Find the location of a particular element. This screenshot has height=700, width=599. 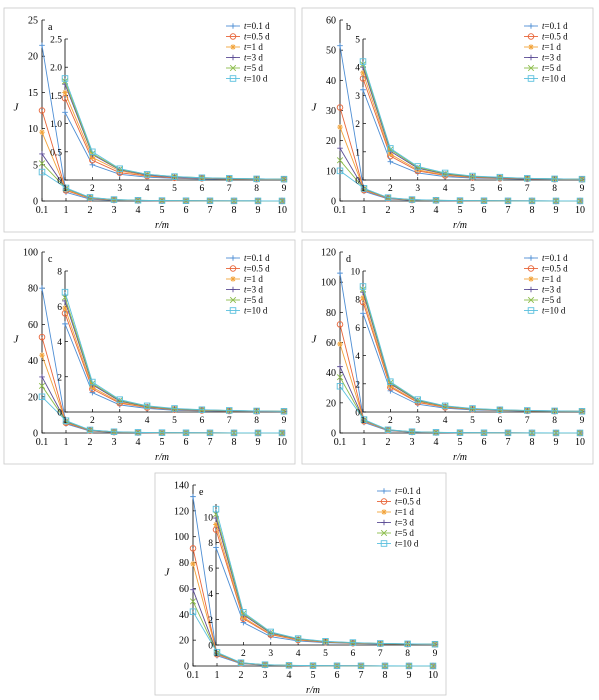

legend: t=0.1 dt=0.5 dt=1 dt=3 dt=5 dt=10 d is located at coordinates (399, 517).